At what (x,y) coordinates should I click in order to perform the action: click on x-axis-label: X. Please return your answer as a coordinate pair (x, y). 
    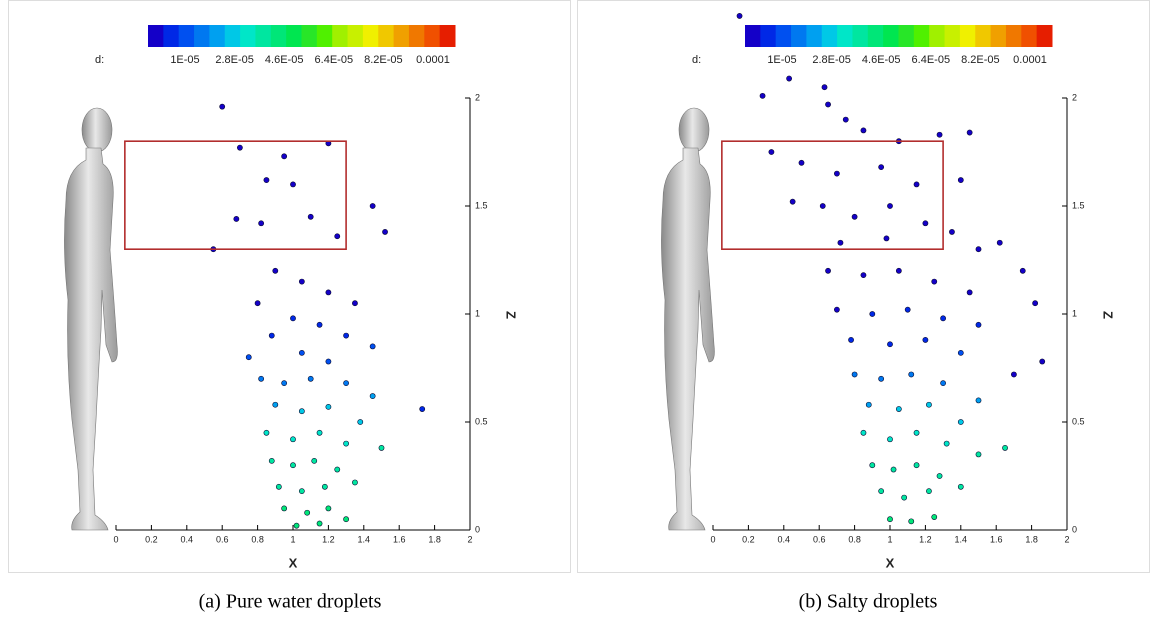
    Looking at the image, I should click on (890, 562).